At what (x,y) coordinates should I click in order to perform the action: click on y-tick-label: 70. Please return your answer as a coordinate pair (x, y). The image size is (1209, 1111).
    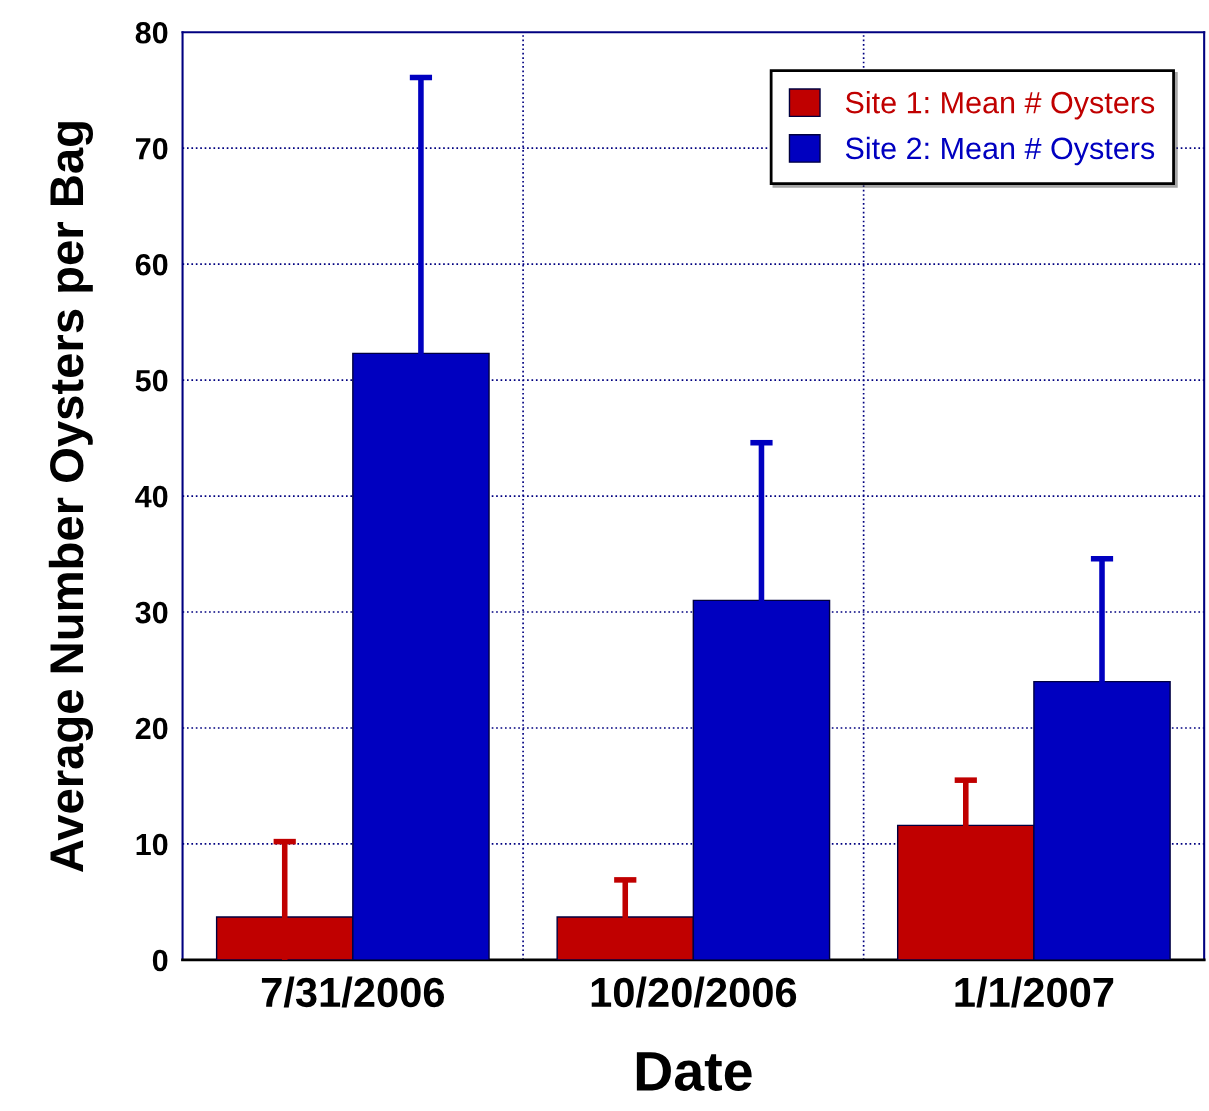
    Looking at the image, I should click on (152, 148).